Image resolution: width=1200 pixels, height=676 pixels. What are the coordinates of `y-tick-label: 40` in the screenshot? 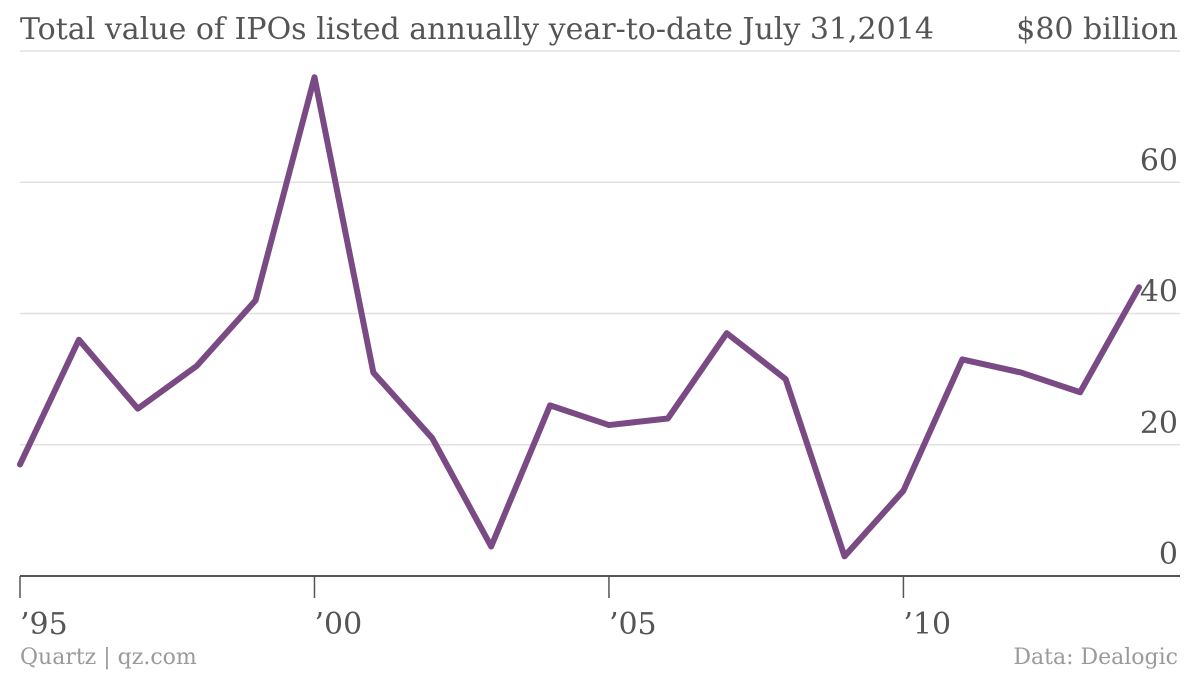 It's located at (1159, 292).